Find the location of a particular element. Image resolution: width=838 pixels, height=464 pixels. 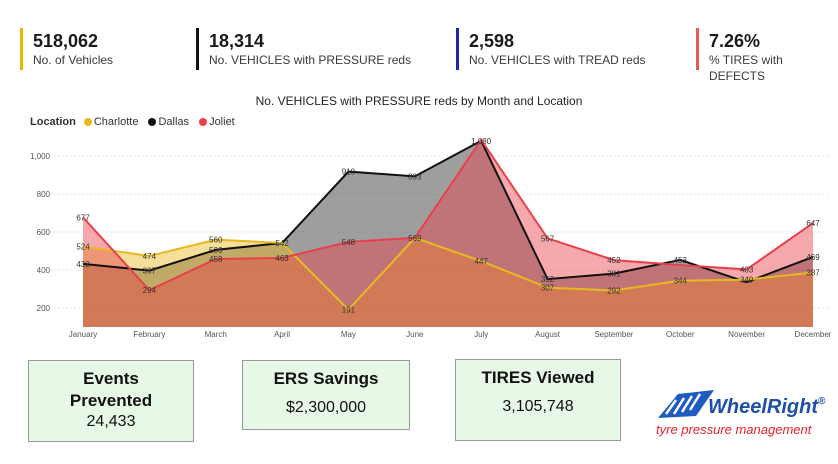

legend-item-charlotte: Charlotte is located at coordinates (111, 122).